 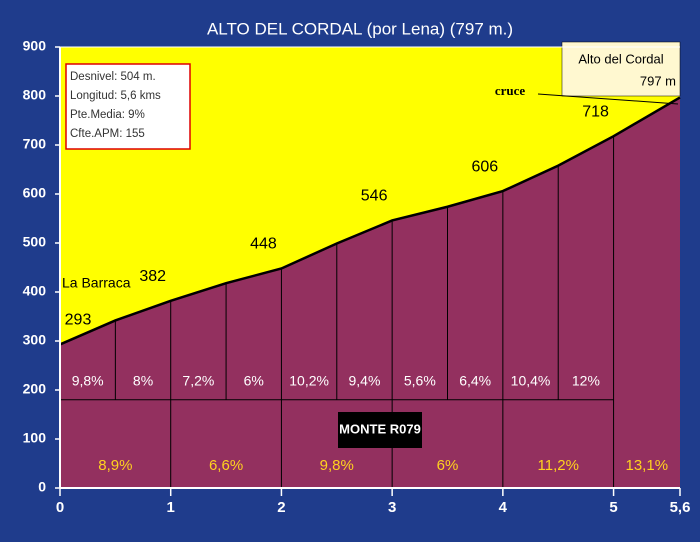 I want to click on y-tick-label: 700, so click(x=35, y=144).